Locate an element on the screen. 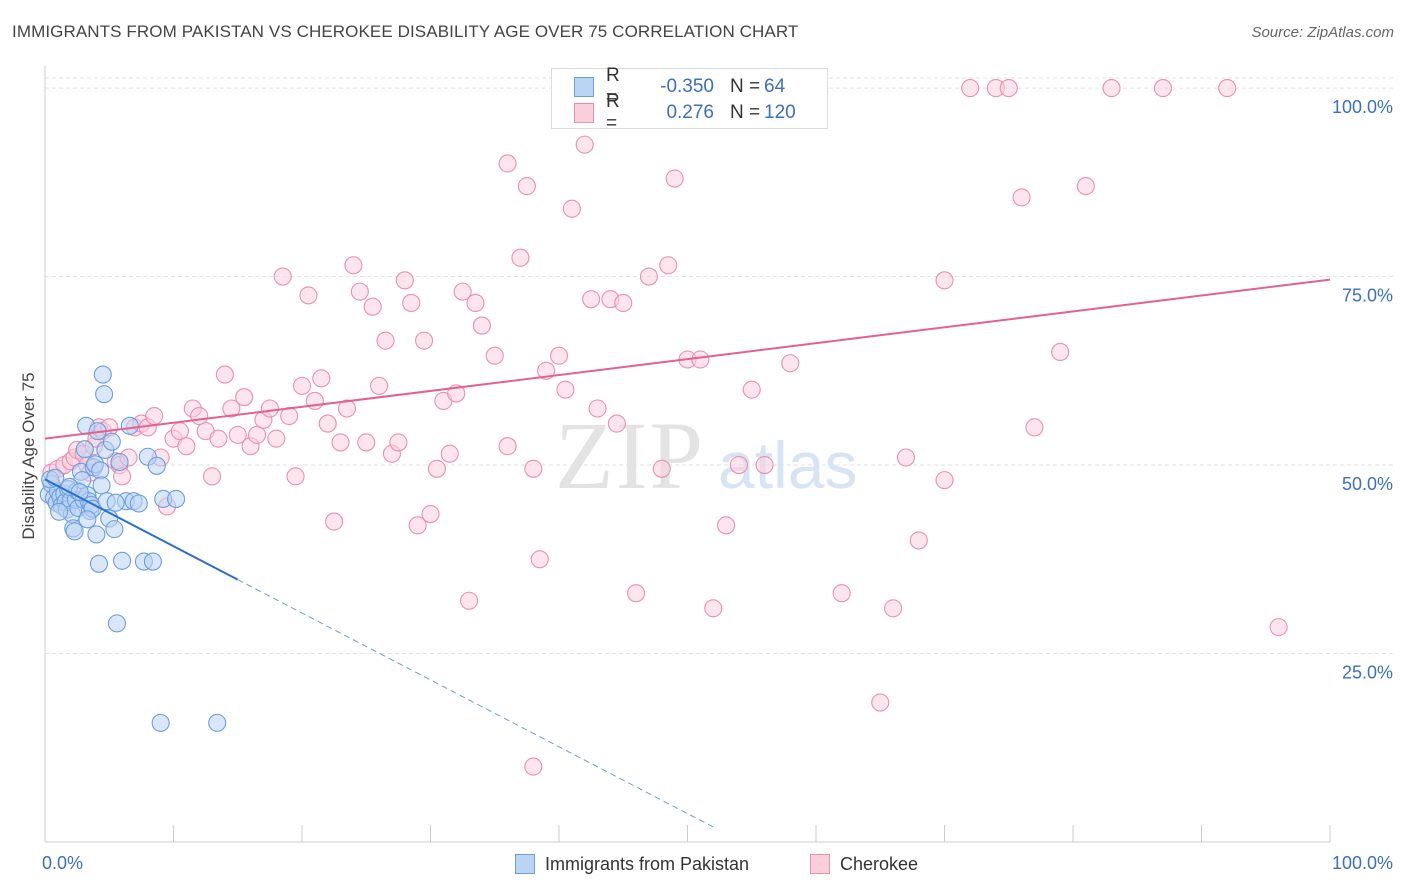 Image resolution: width=1406 pixels, height=892 pixels. watermark: ZIP atlas is located at coordinates (706, 455).